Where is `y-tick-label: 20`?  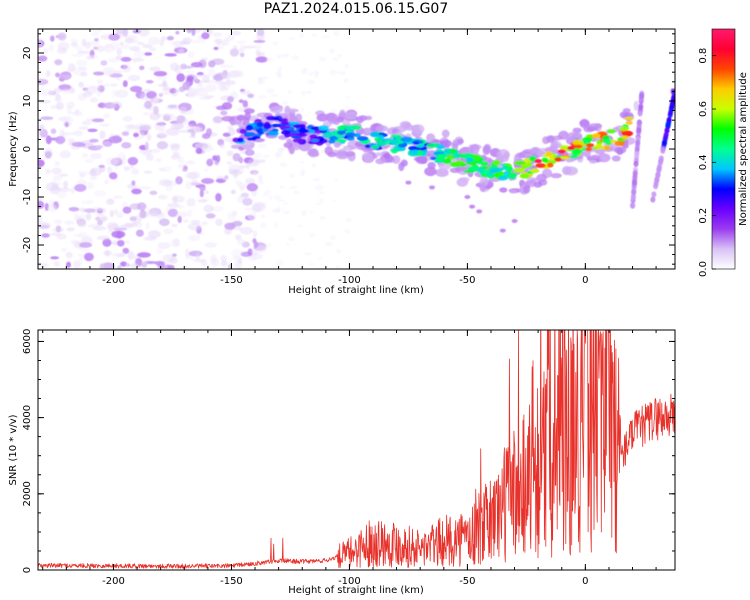 y-tick-label: 20 is located at coordinates (27, 53).